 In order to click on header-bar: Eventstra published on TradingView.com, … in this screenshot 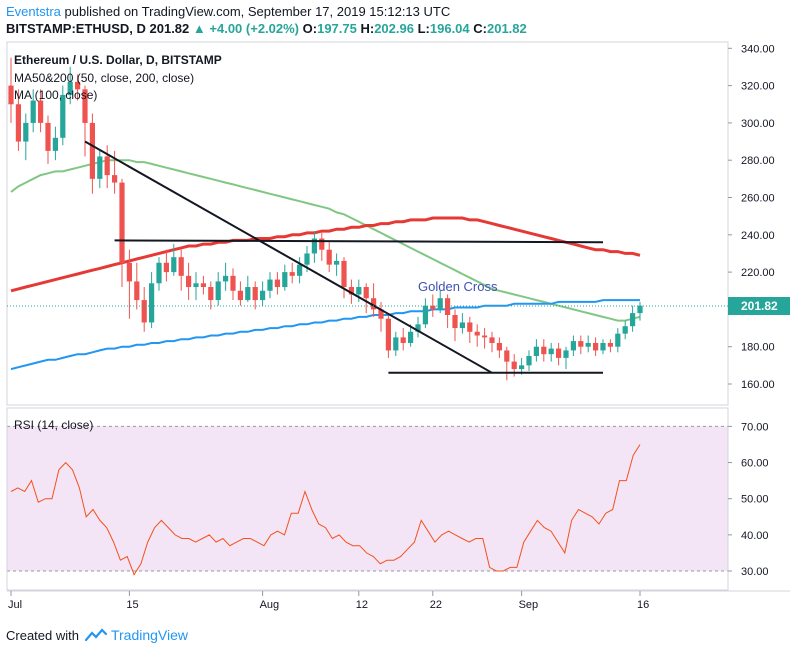, I will do `click(395, 20)`.